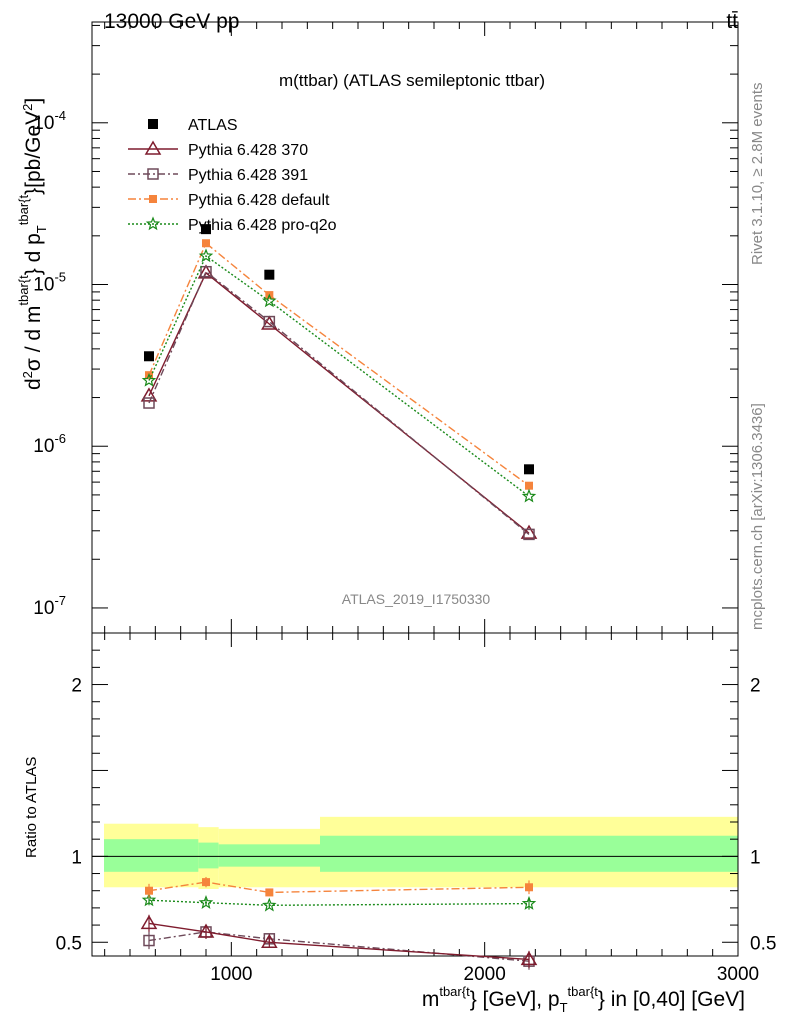 The image size is (786, 1024). I want to click on y-tick-label: 10⁻⁷, so click(49, 606).